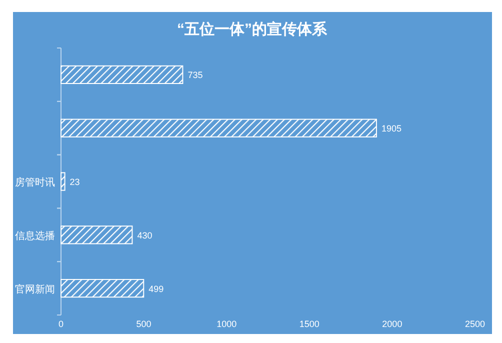  What do you see at coordinates (475, 324) in the screenshot?
I see `x-tick-label: 2500` at bounding box center [475, 324].